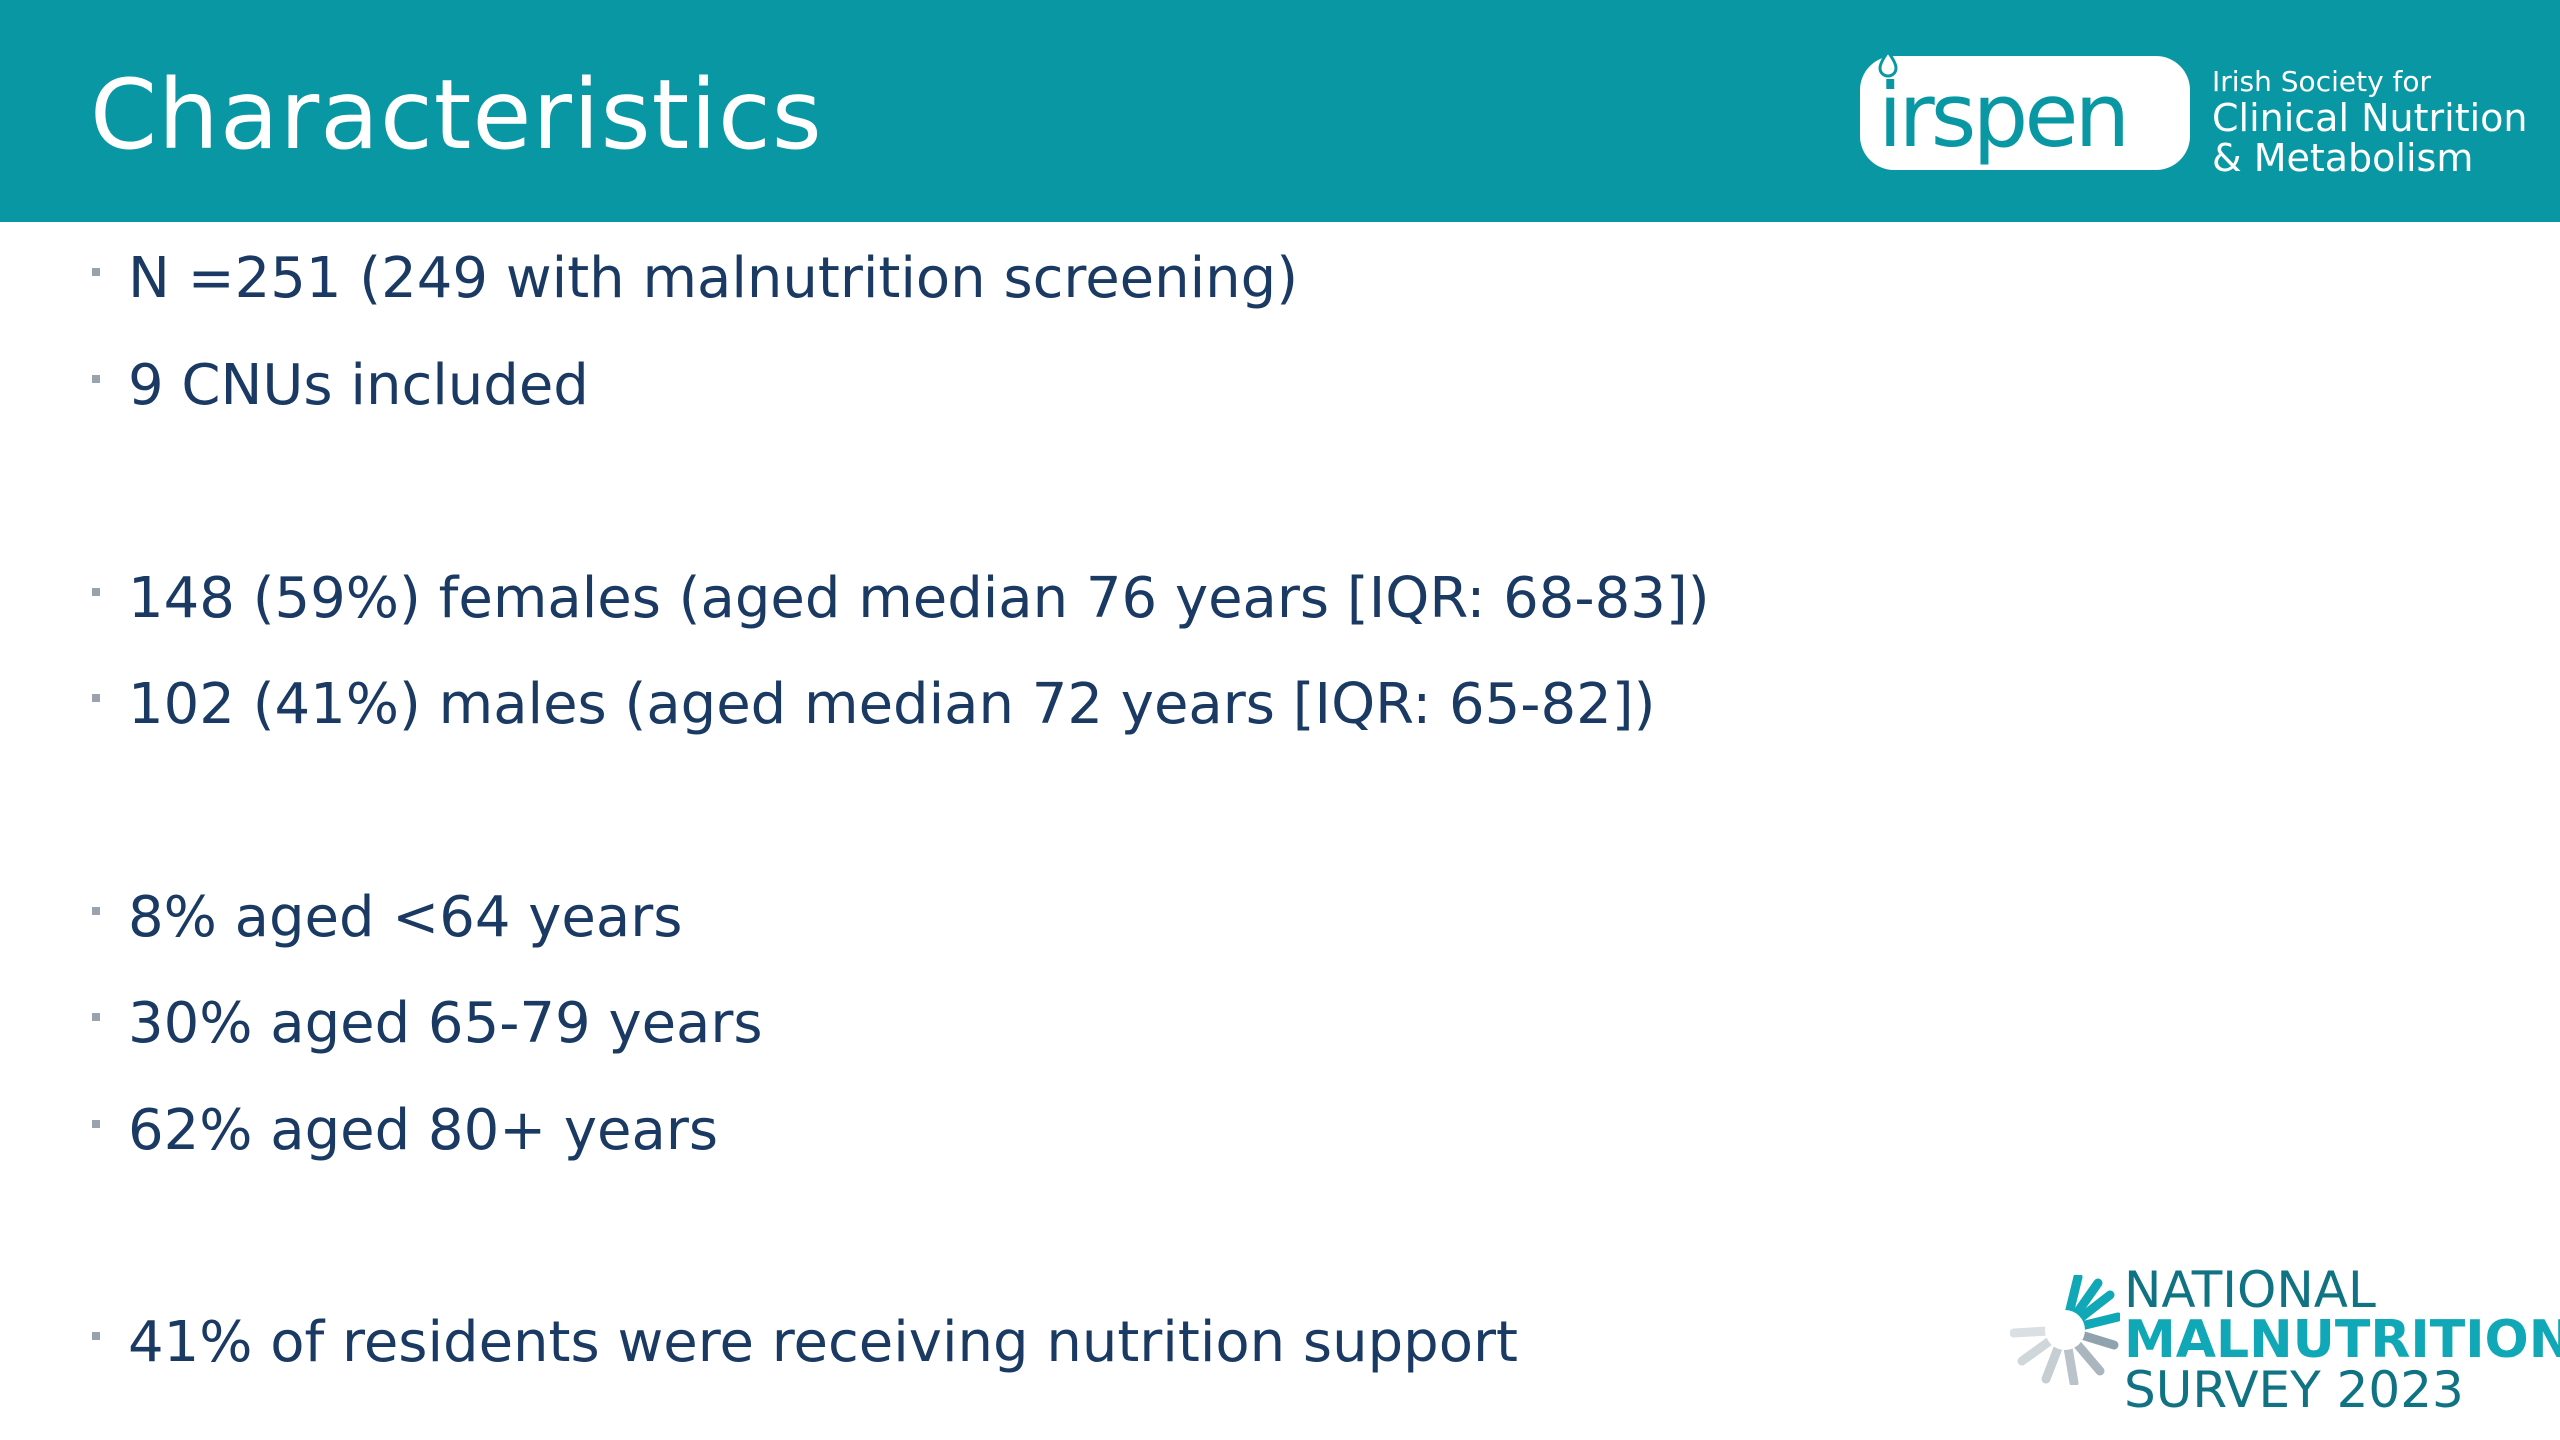 The height and width of the screenshot is (1440, 2560). I want to click on bullet-text: N =251 (249 with malnutrition screening), so click(713, 278).